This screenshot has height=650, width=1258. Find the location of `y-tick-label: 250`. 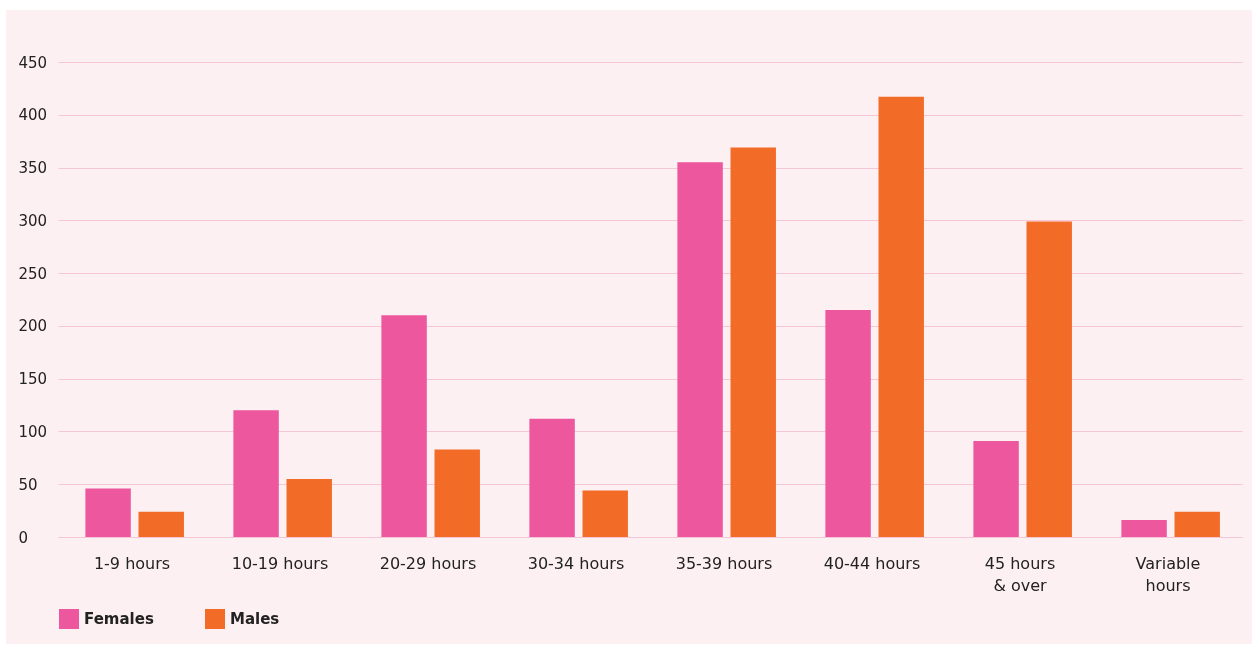

y-tick-label: 250 is located at coordinates (33, 273).